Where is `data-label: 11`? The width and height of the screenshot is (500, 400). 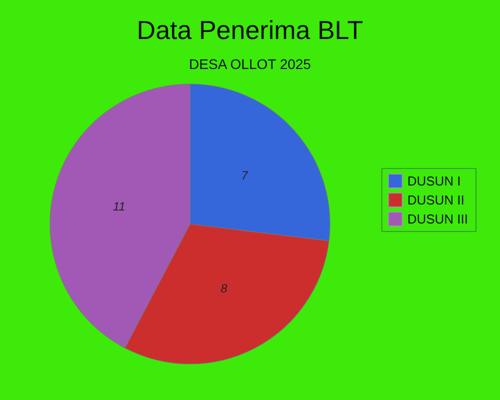 data-label: 11 is located at coordinates (119, 207).